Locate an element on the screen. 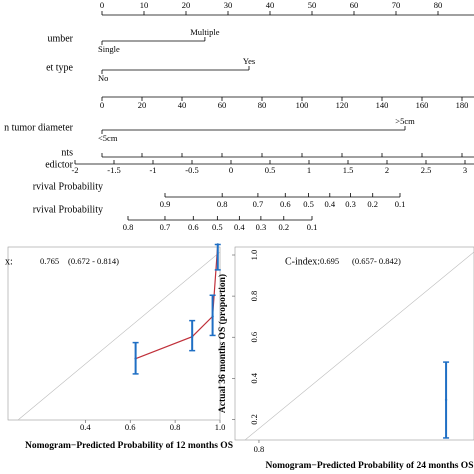  y-tick-label: 1.0 is located at coordinates (254, 255).